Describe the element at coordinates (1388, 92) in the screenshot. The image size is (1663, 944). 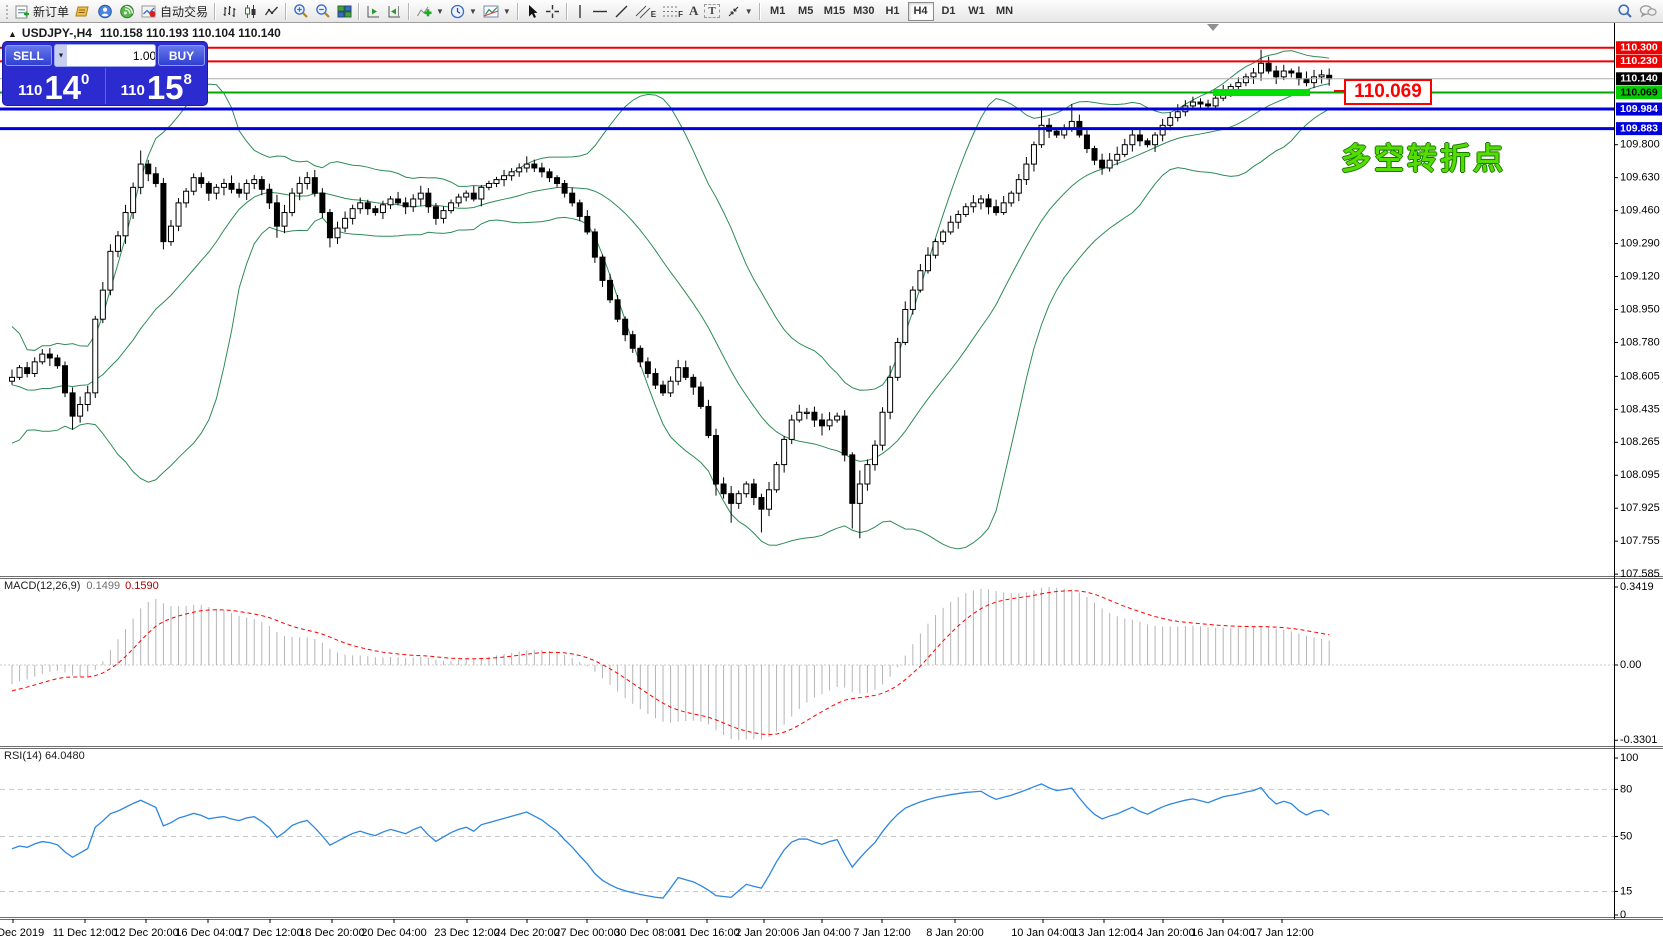
I see `price-callout-label: 110.069` at that location.